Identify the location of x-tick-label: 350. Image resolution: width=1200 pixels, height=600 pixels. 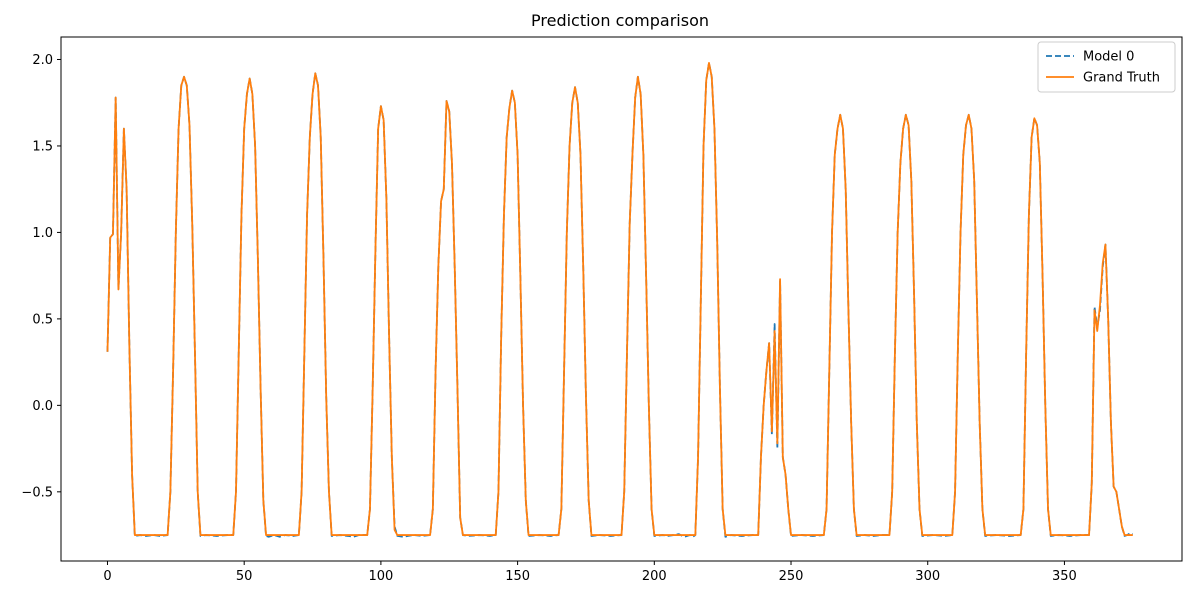
(1064, 576).